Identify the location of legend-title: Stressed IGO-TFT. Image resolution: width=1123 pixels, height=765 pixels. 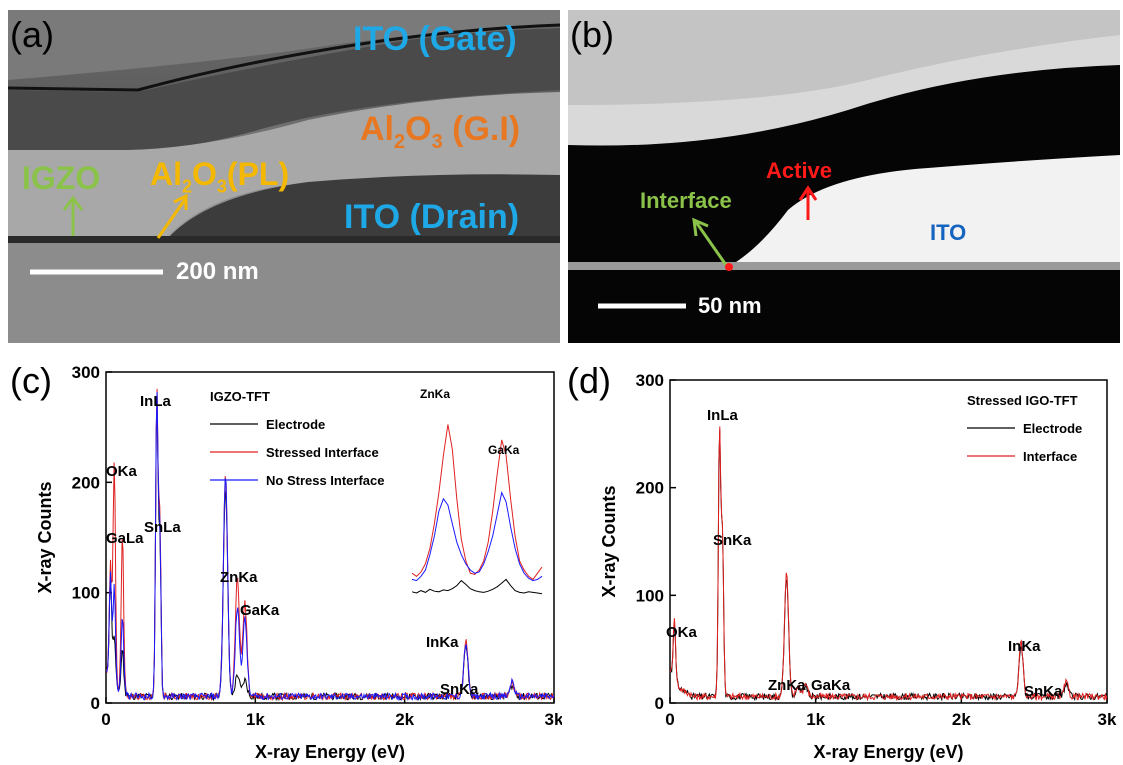
(1022, 400).